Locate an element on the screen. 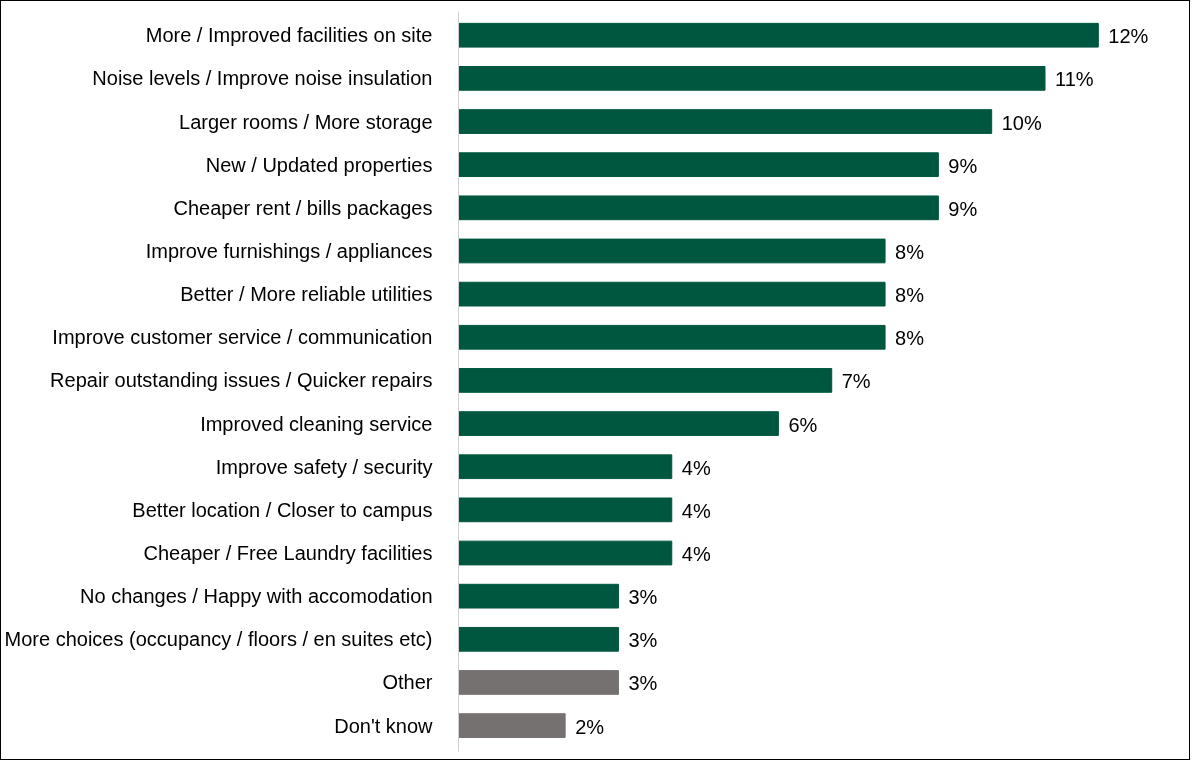  y-tick-label: Larger rooms / More storage is located at coordinates (306, 121).